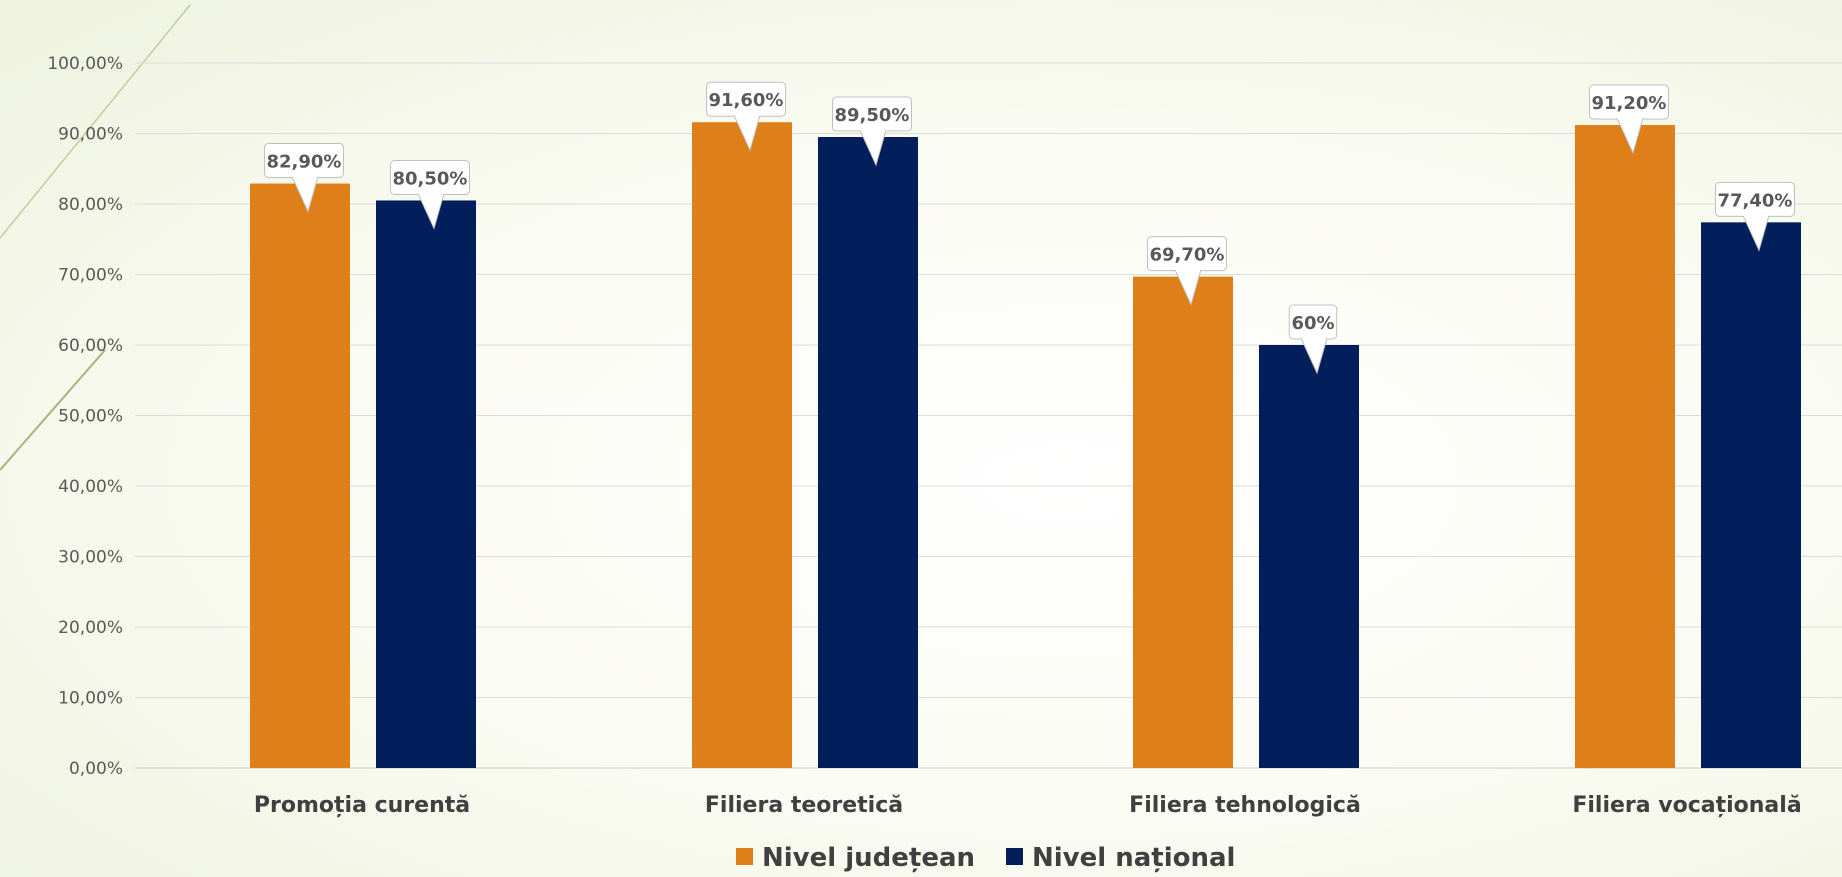 The height and width of the screenshot is (877, 1842). What do you see at coordinates (90, 487) in the screenshot?
I see `y-tick-label: 40,00%` at bounding box center [90, 487].